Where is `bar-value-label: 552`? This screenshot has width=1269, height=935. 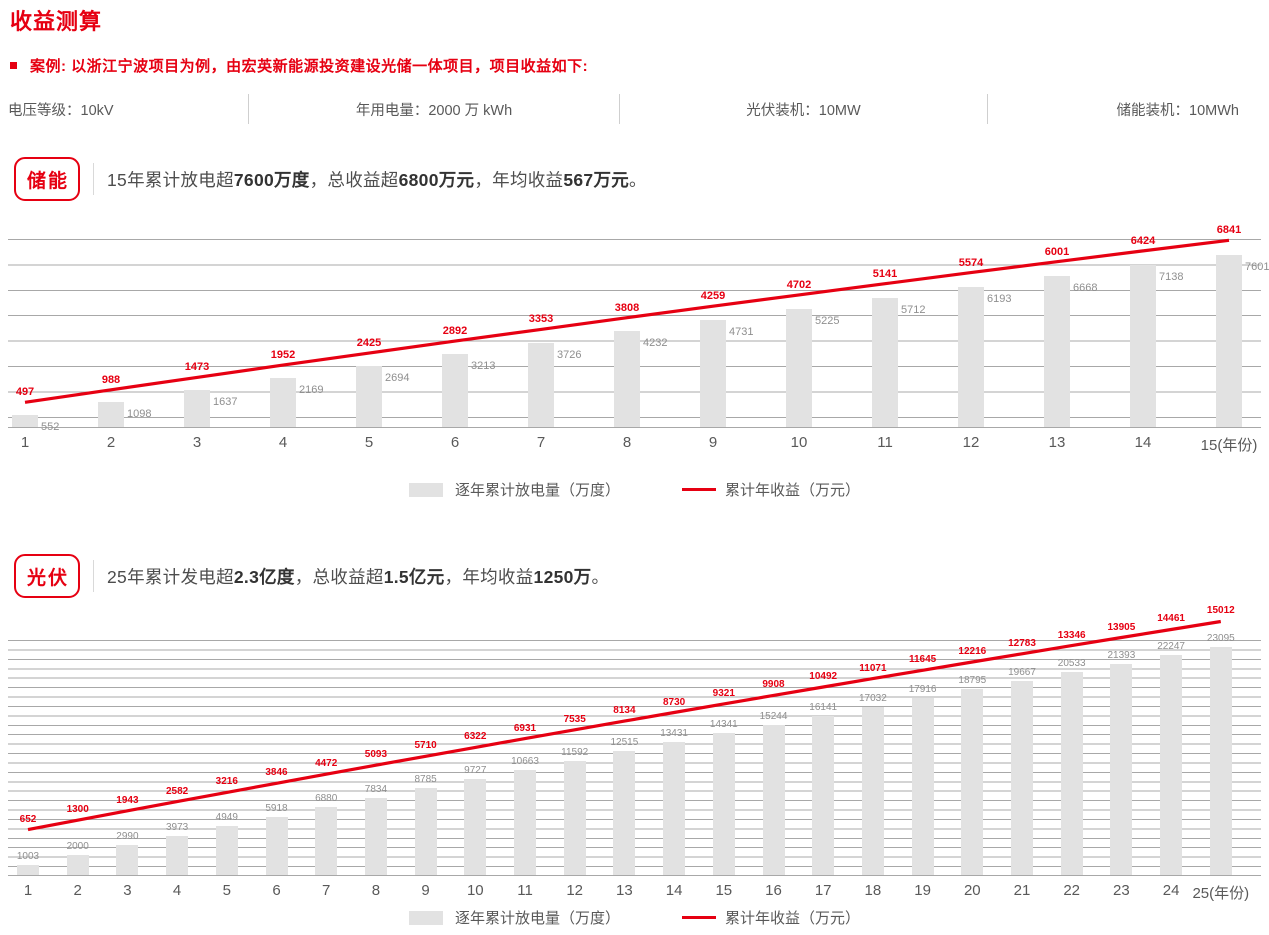
bar-value-label: 552 is located at coordinates (50, 427).